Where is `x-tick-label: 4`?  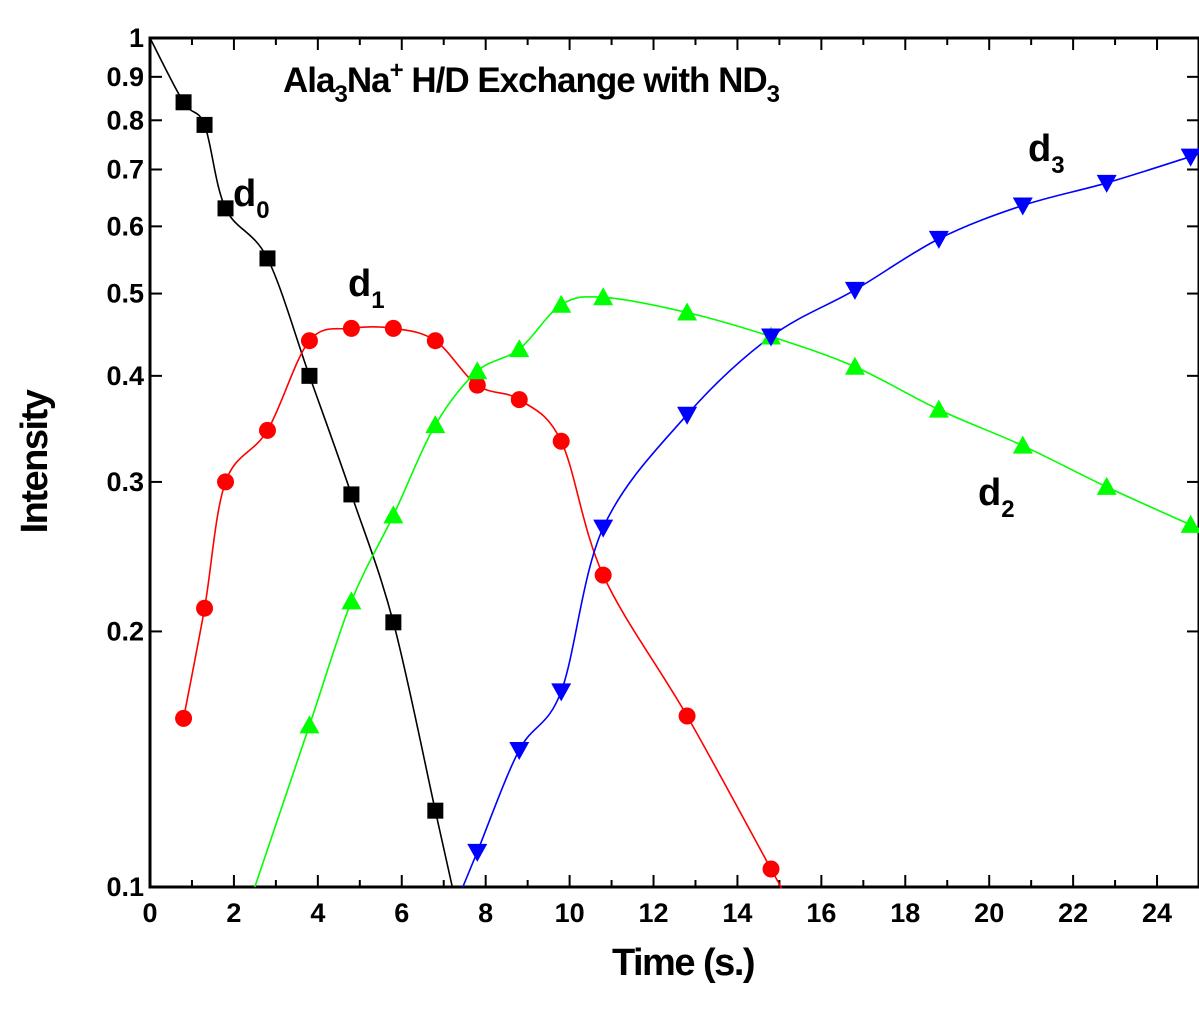 x-tick-label: 4 is located at coordinates (317, 913).